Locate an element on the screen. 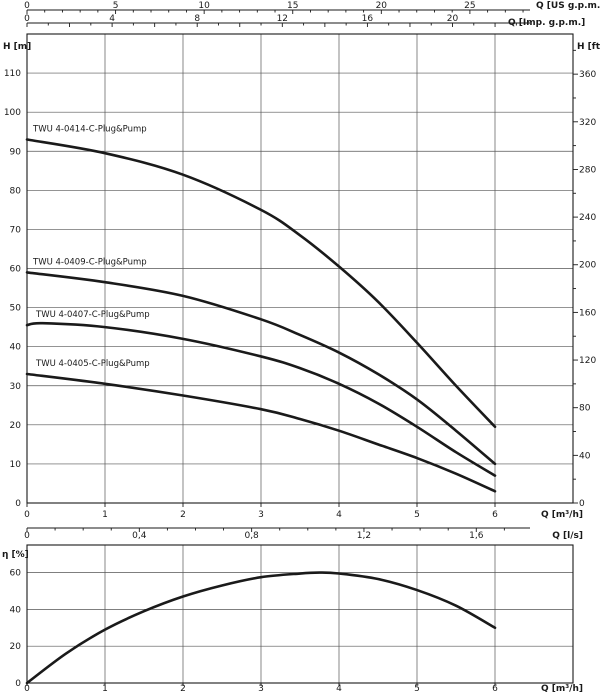  head-x-tick-label: 5 is located at coordinates (417, 515).